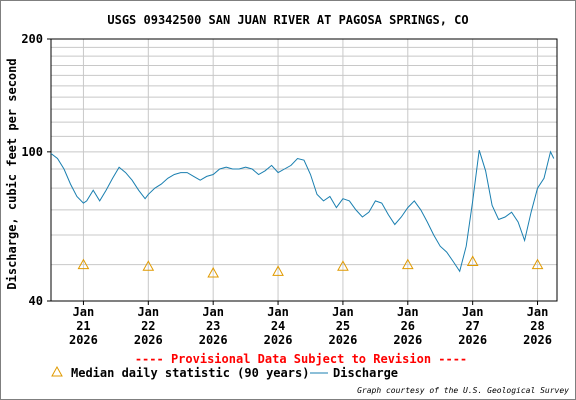 The image size is (576, 400). What do you see at coordinates (83, 326) in the screenshot?
I see `x-tick-label: 21` at bounding box center [83, 326].